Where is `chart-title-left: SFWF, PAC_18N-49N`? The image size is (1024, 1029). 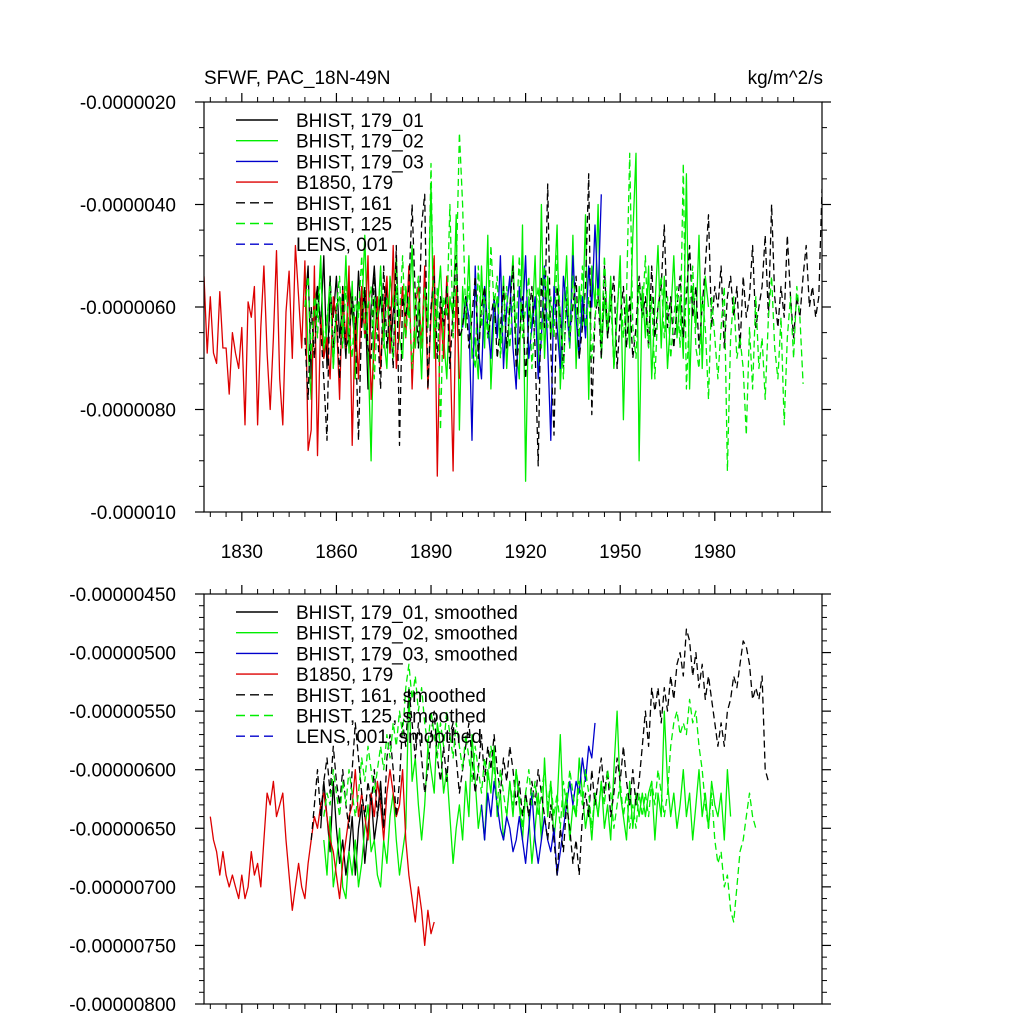
chart-title-left: SFWF, PAC_18N-49N is located at coordinates (297, 78).